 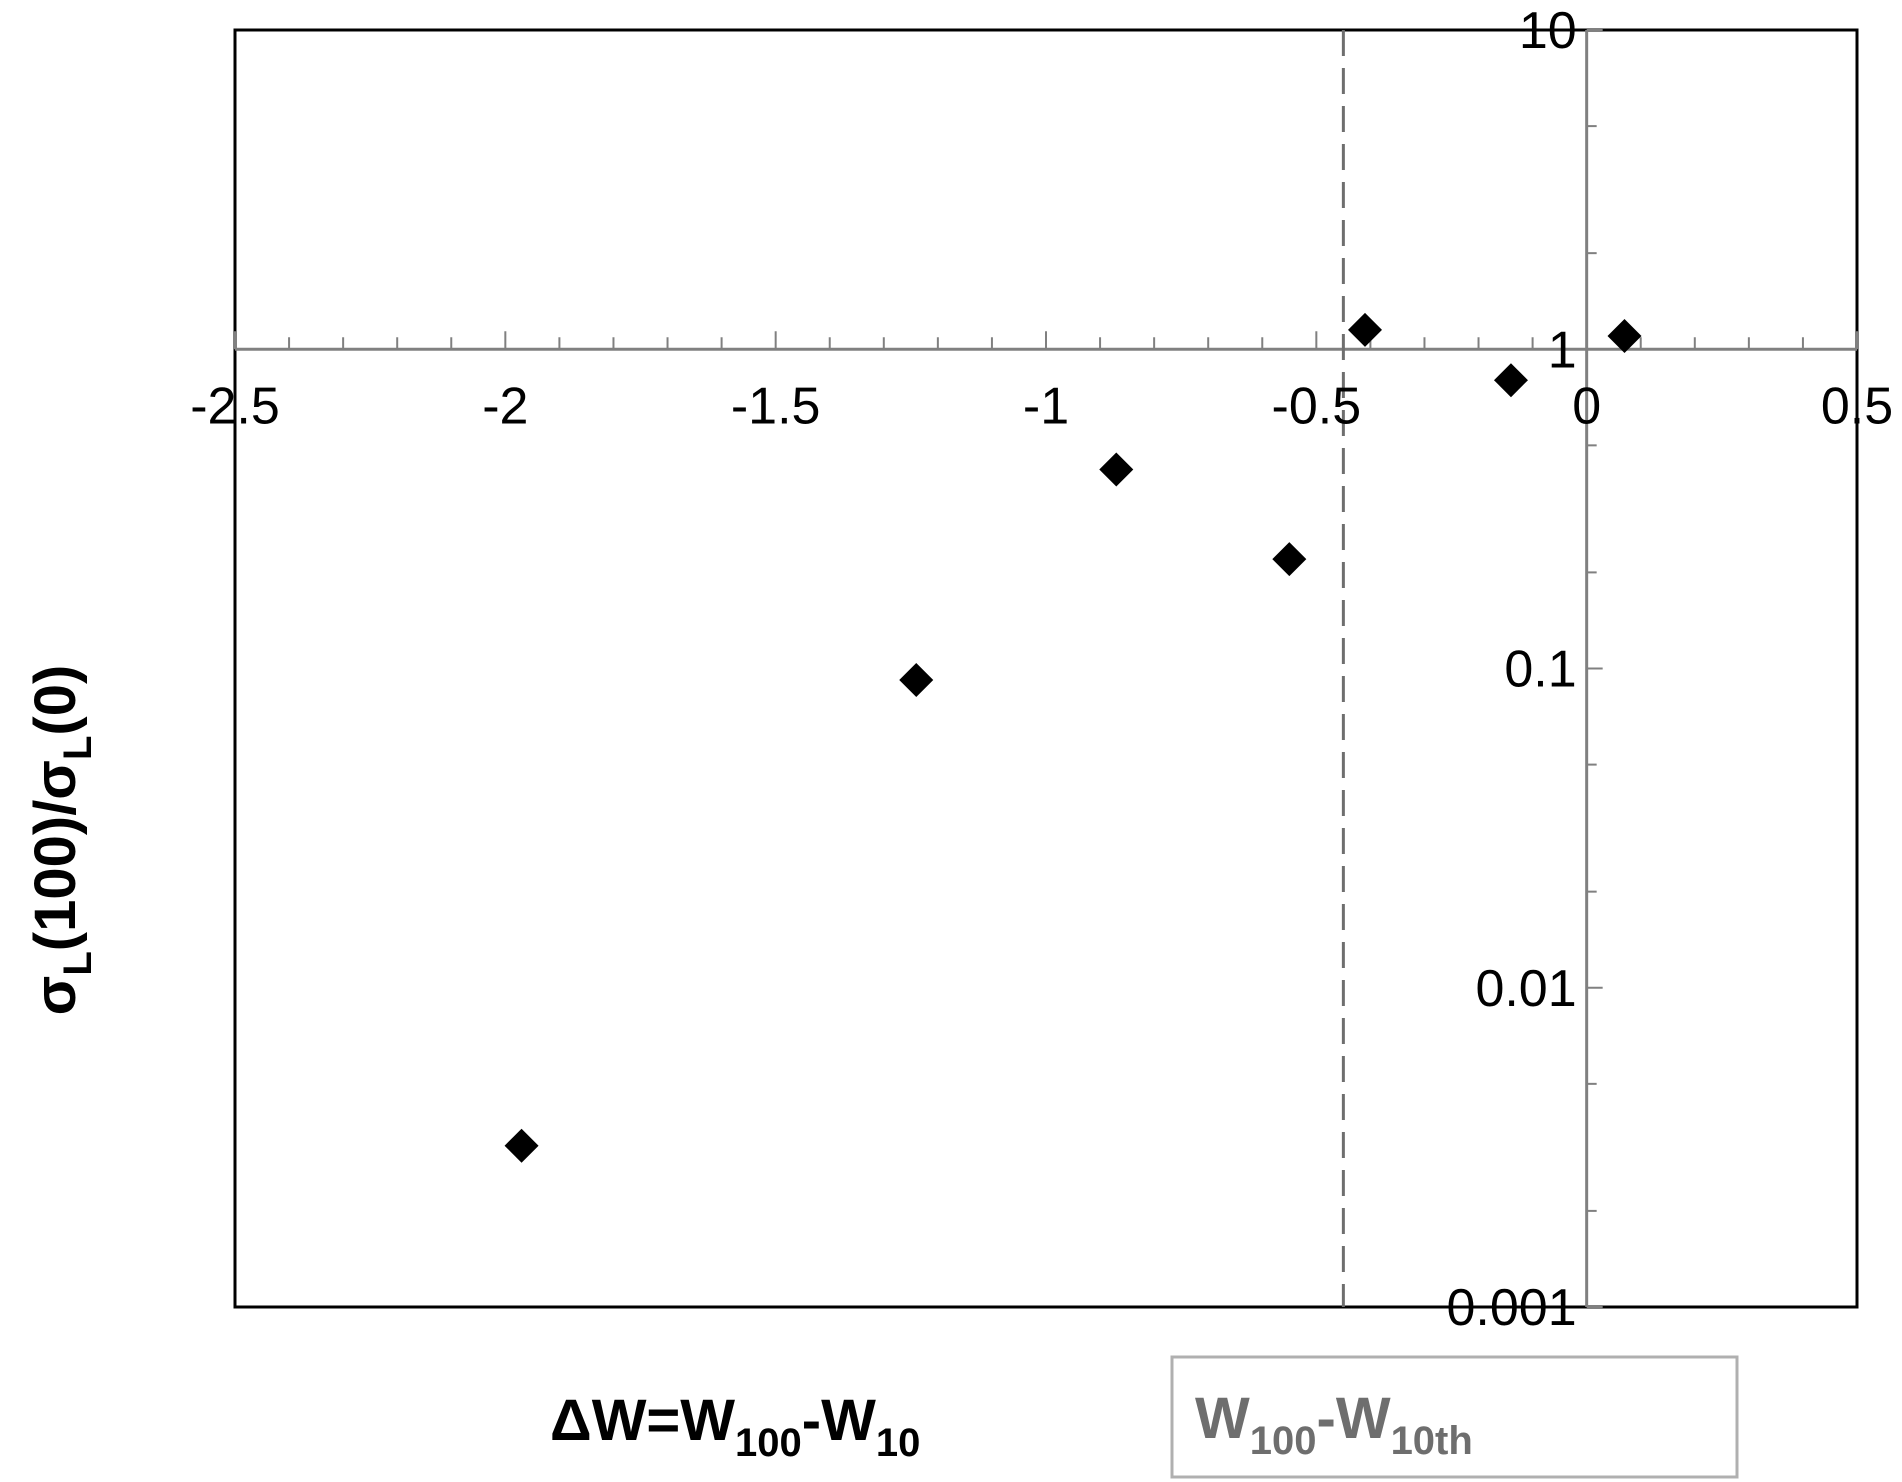 I want to click on x-tick-label: 0, so click(x=1586, y=406).